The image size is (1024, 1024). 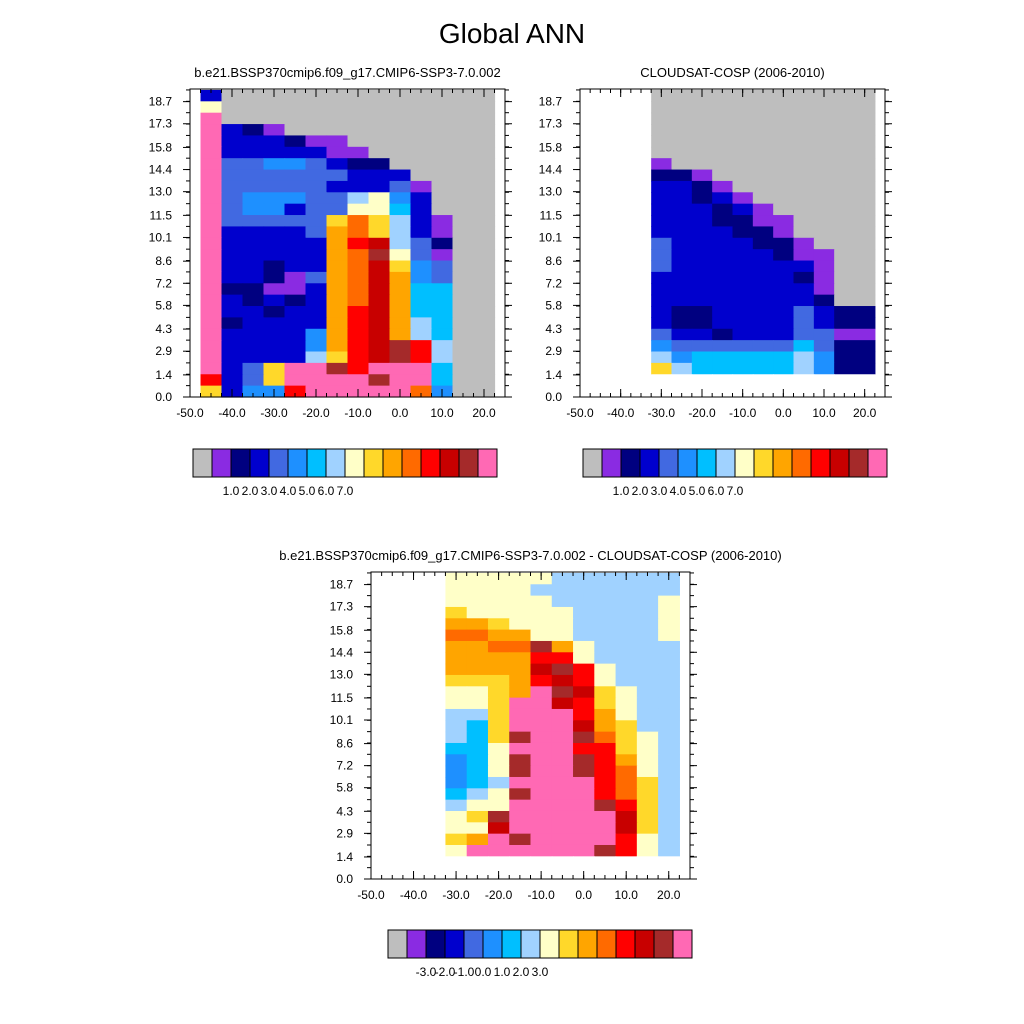 What do you see at coordinates (669, 895) in the screenshot?
I see `x-tick-label: 20.0` at bounding box center [669, 895].